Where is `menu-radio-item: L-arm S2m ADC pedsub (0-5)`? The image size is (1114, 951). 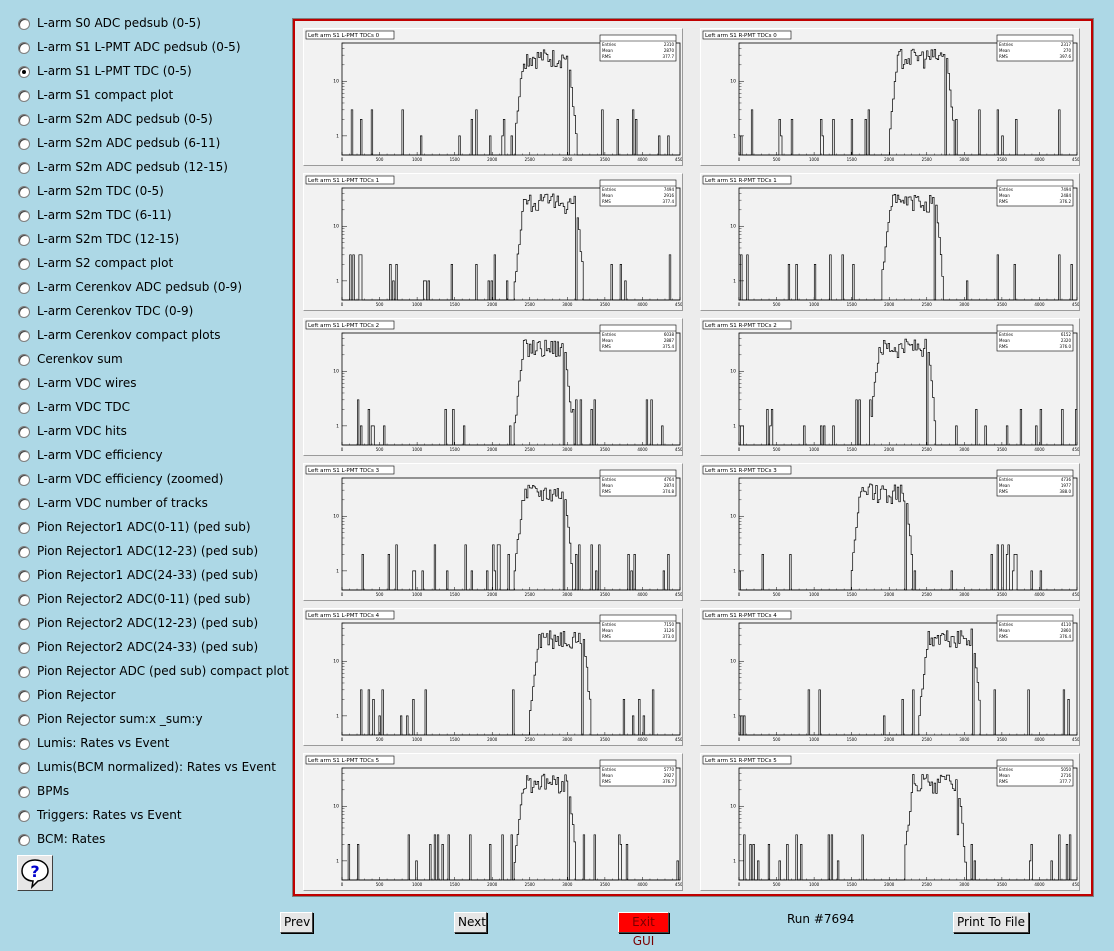 menu-radio-item: L-arm S2m ADC pedsub (0-5) is located at coordinates (152, 121).